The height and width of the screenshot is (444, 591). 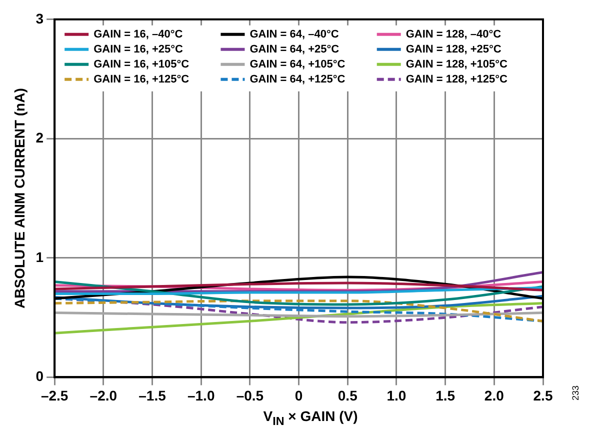 I want to click on legend-label: GAIN = 16, +105°C, so click(x=142, y=64).